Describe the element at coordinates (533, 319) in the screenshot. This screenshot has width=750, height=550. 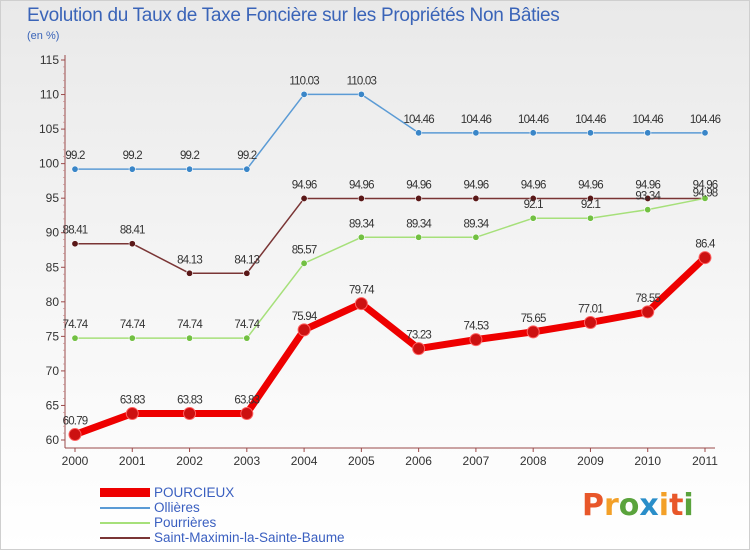
I see `data-label: 75.65` at that location.